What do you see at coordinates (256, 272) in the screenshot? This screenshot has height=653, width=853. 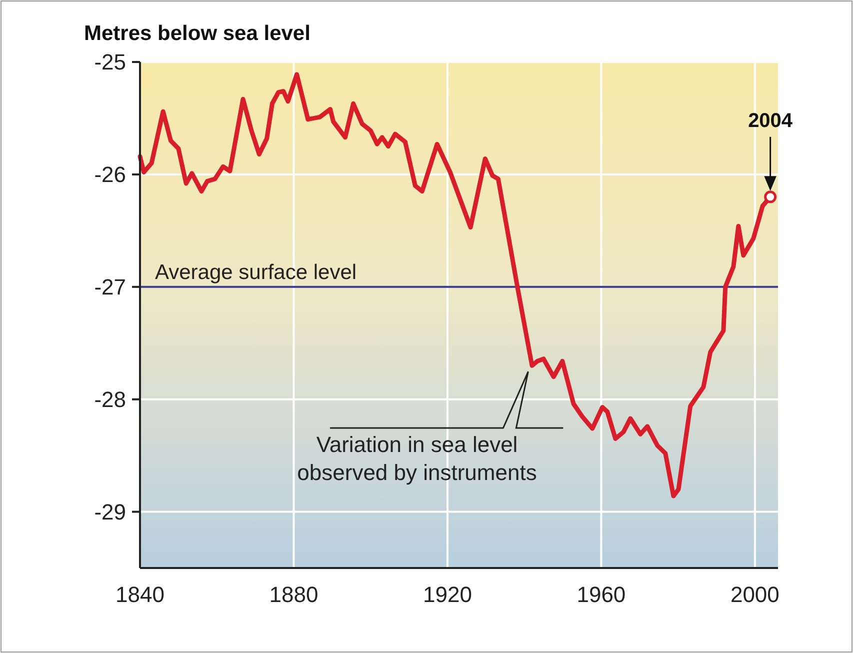 I see `ref-line-label: Average surface level` at bounding box center [256, 272].